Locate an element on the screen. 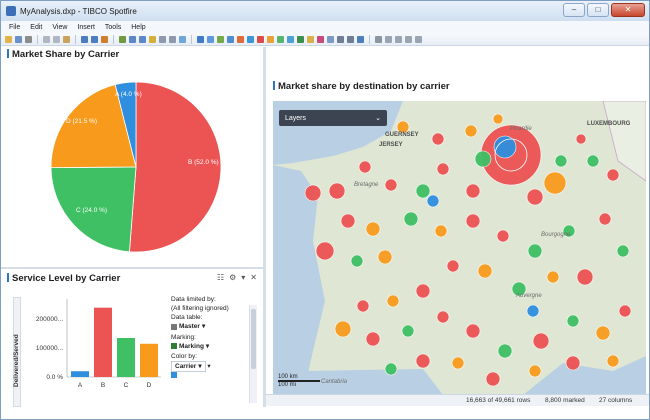 The height and width of the screenshot is (420, 650). 3d-scatter-icon is located at coordinates (290, 39).